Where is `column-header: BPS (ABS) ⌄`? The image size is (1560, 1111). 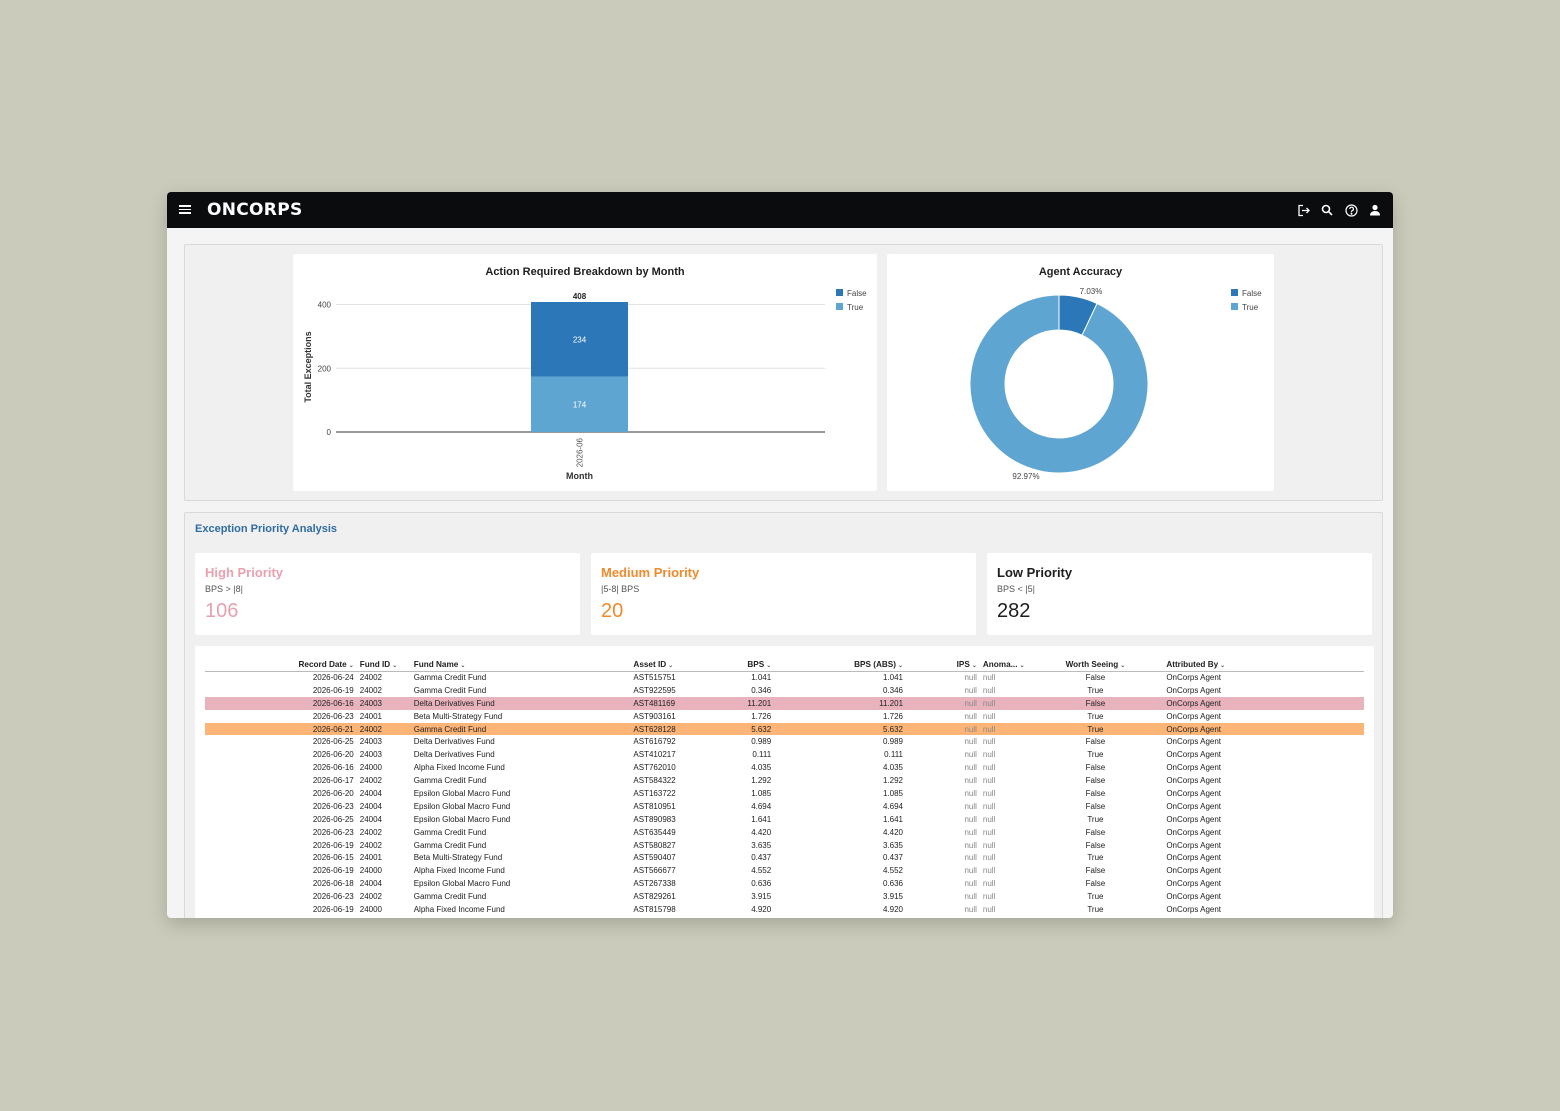 column-header: BPS (ABS) ⌄ is located at coordinates (840, 665).